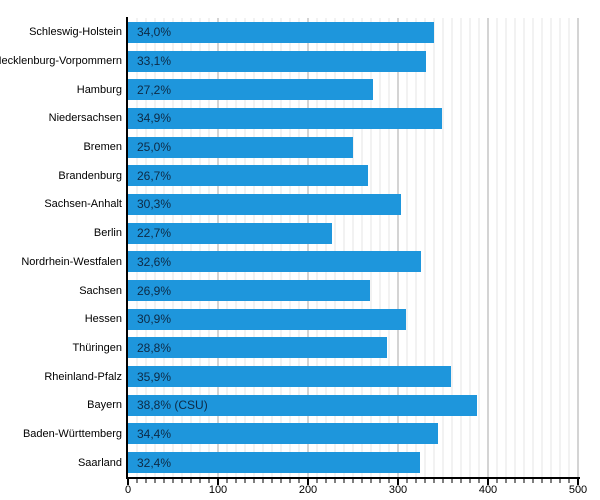 The image size is (600, 500). What do you see at coordinates (103, 319) in the screenshot?
I see `category-label: Hessen` at bounding box center [103, 319].